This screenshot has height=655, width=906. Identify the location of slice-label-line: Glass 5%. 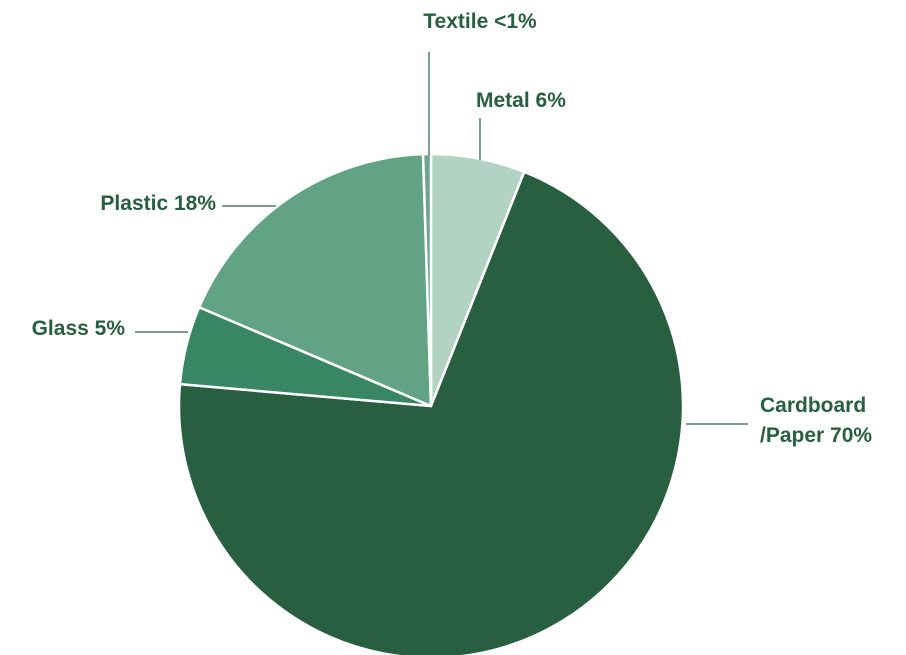
(79, 328).